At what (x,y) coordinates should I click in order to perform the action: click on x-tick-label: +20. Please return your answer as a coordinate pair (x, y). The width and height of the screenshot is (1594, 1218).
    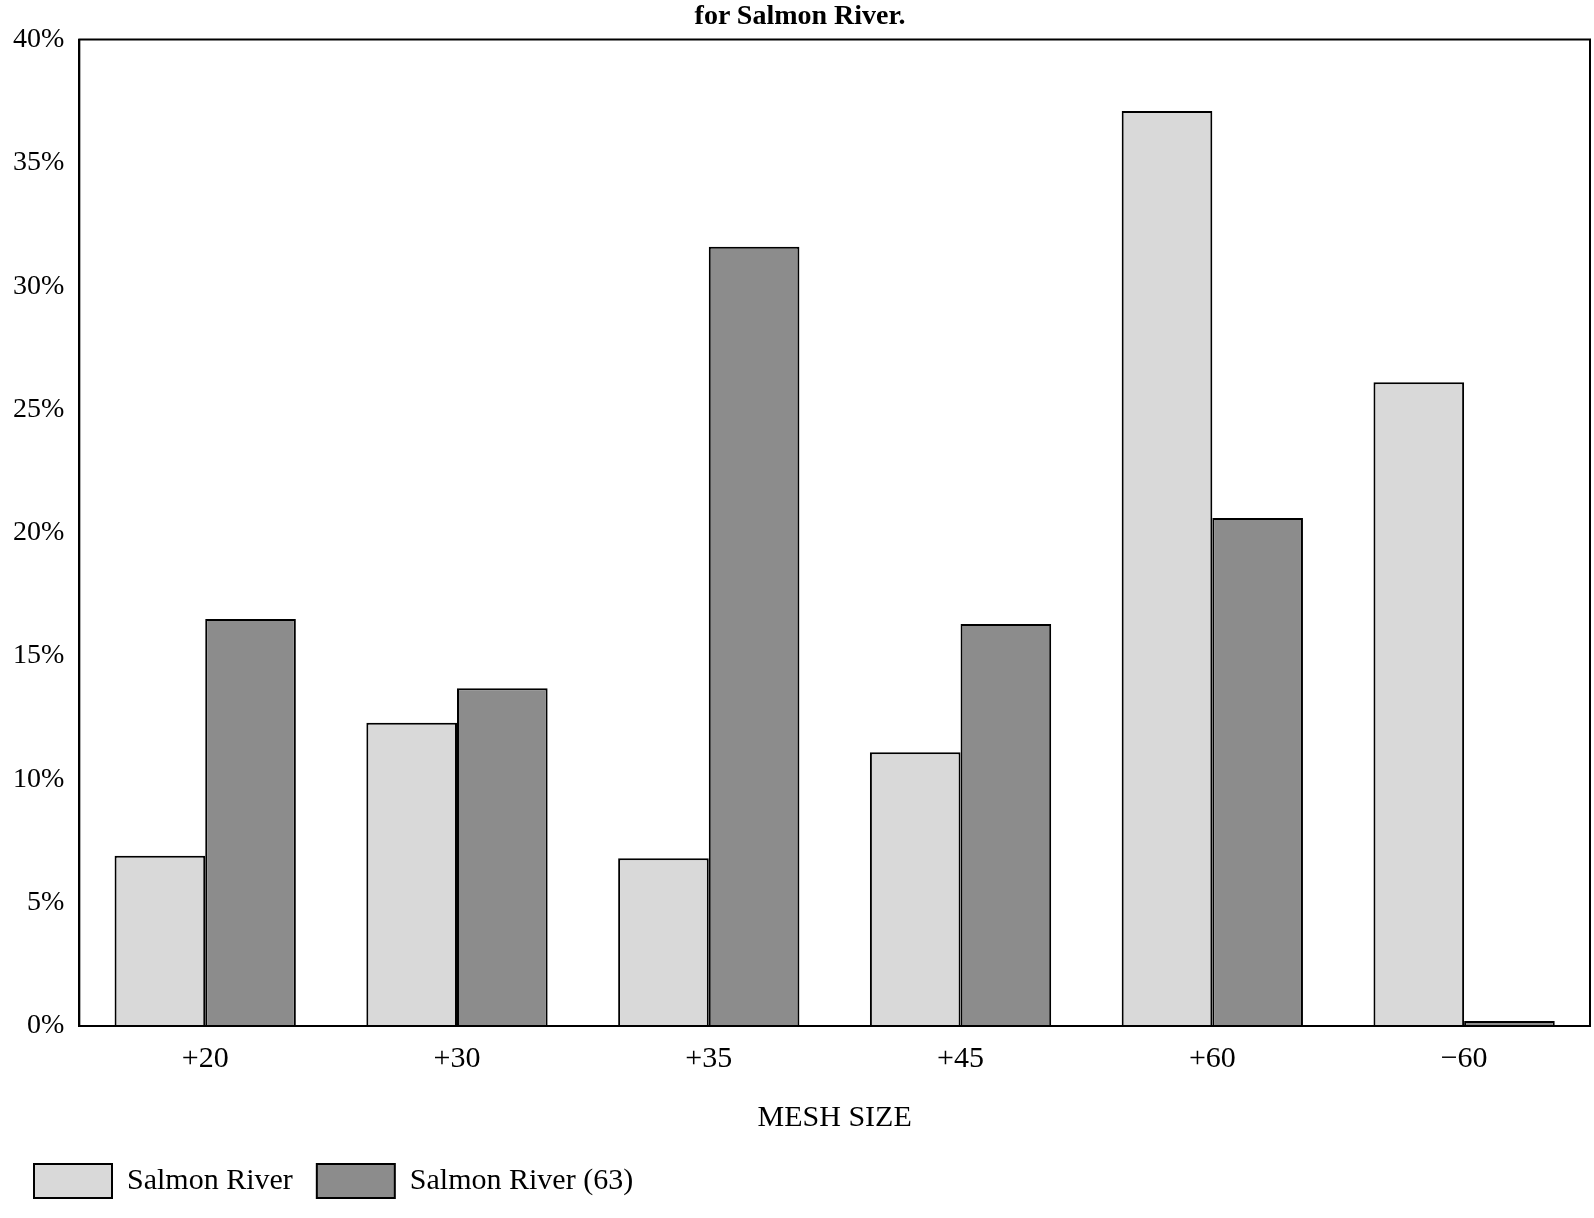
    Looking at the image, I should click on (205, 1056).